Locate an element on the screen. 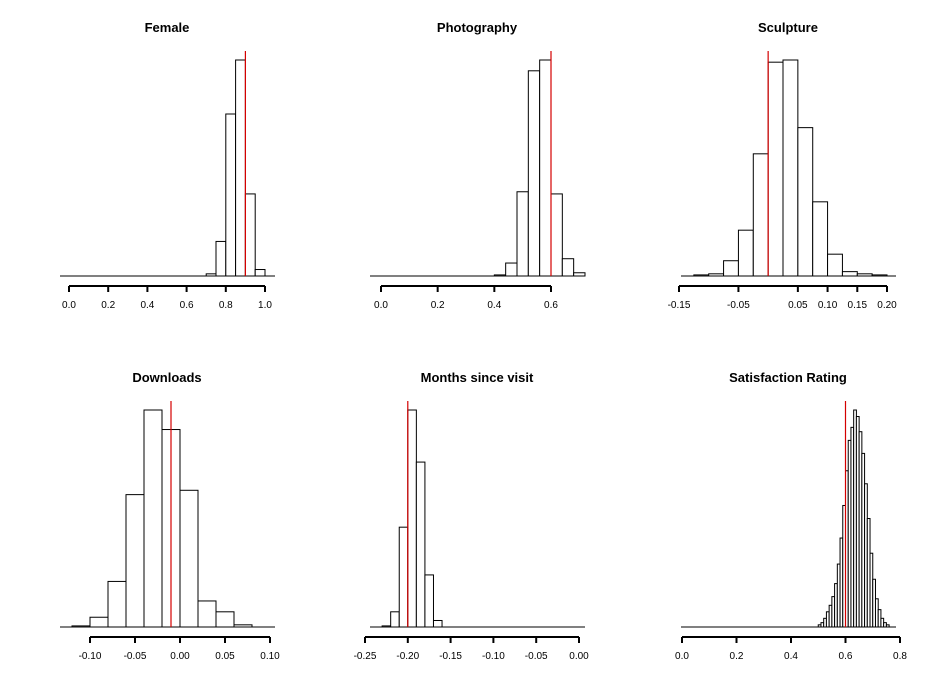  panel-title: Months since visit is located at coordinates (477, 377).